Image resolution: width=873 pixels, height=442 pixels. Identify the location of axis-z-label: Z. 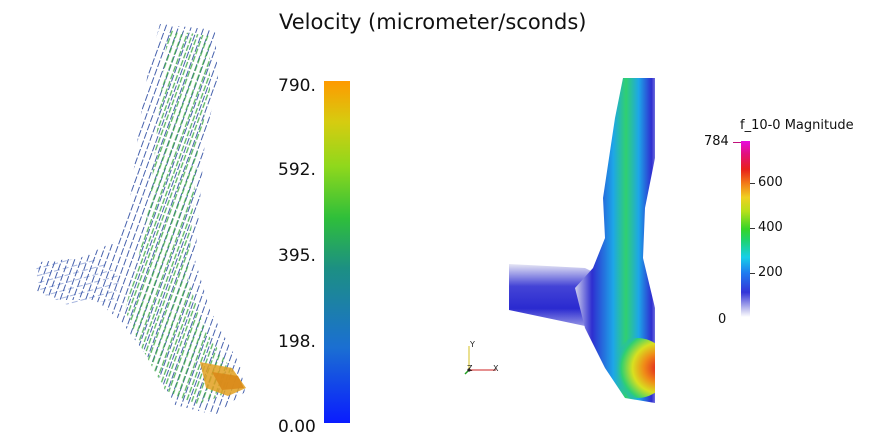
(470, 368).